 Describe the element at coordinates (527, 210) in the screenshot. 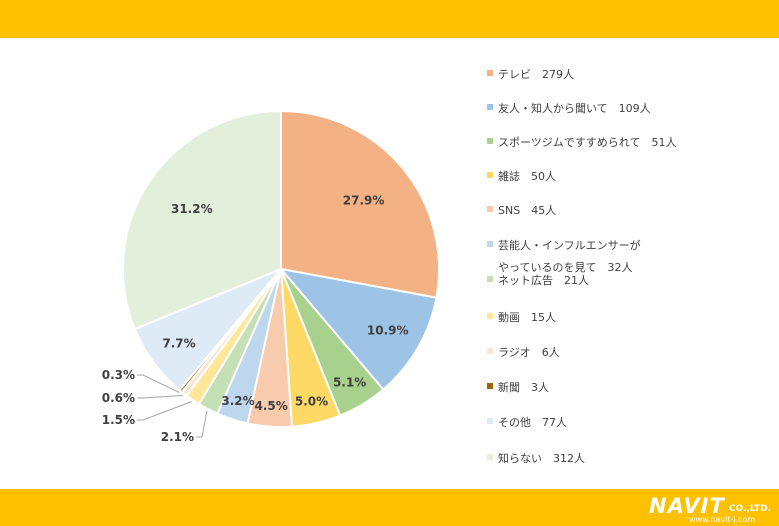

I see `legend-label-4: SNS 45人` at that location.